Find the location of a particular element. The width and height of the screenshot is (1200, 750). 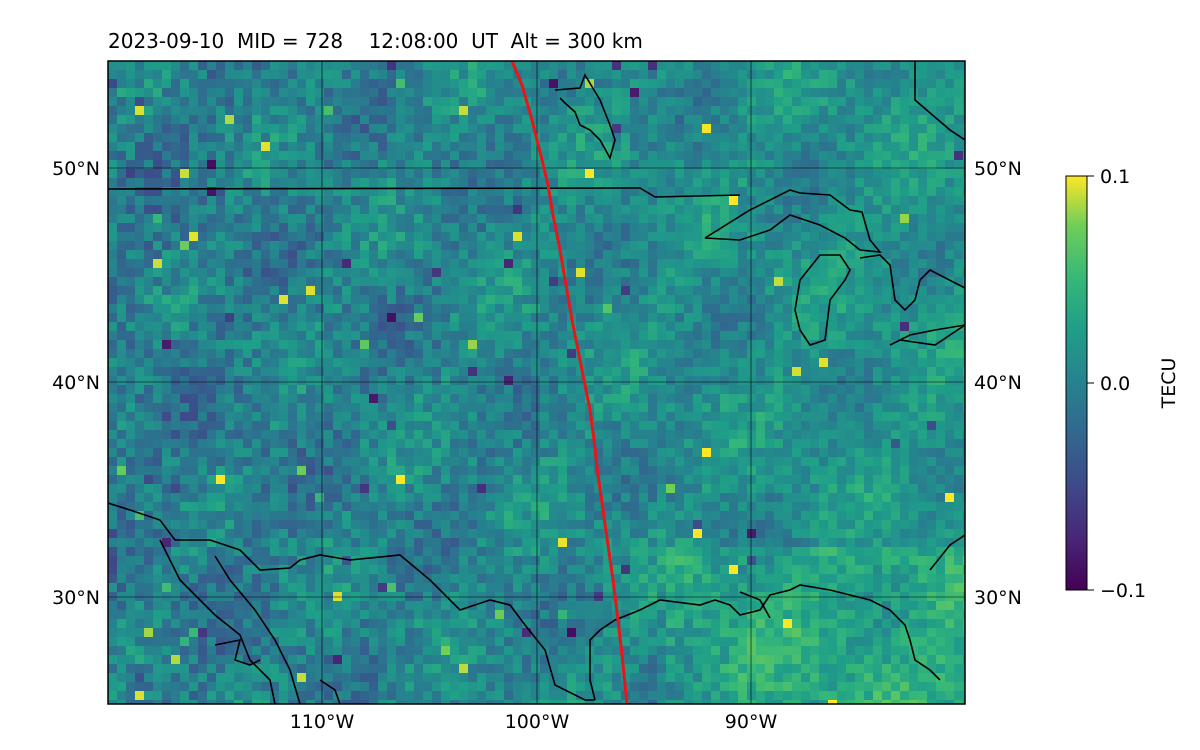

colorbar-label: TECU is located at coordinates (1169, 384).